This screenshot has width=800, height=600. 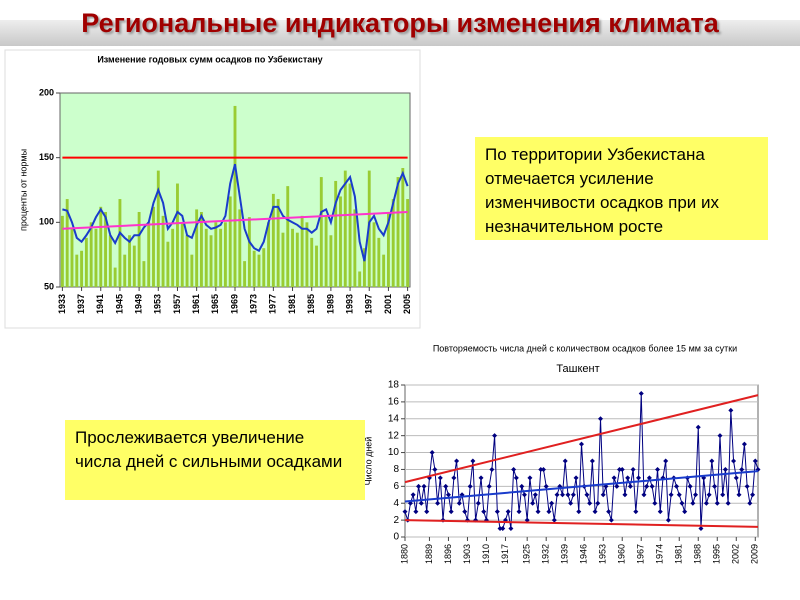 What do you see at coordinates (46, 157) in the screenshot?
I see `y-tick-label: 150` at bounding box center [46, 157].